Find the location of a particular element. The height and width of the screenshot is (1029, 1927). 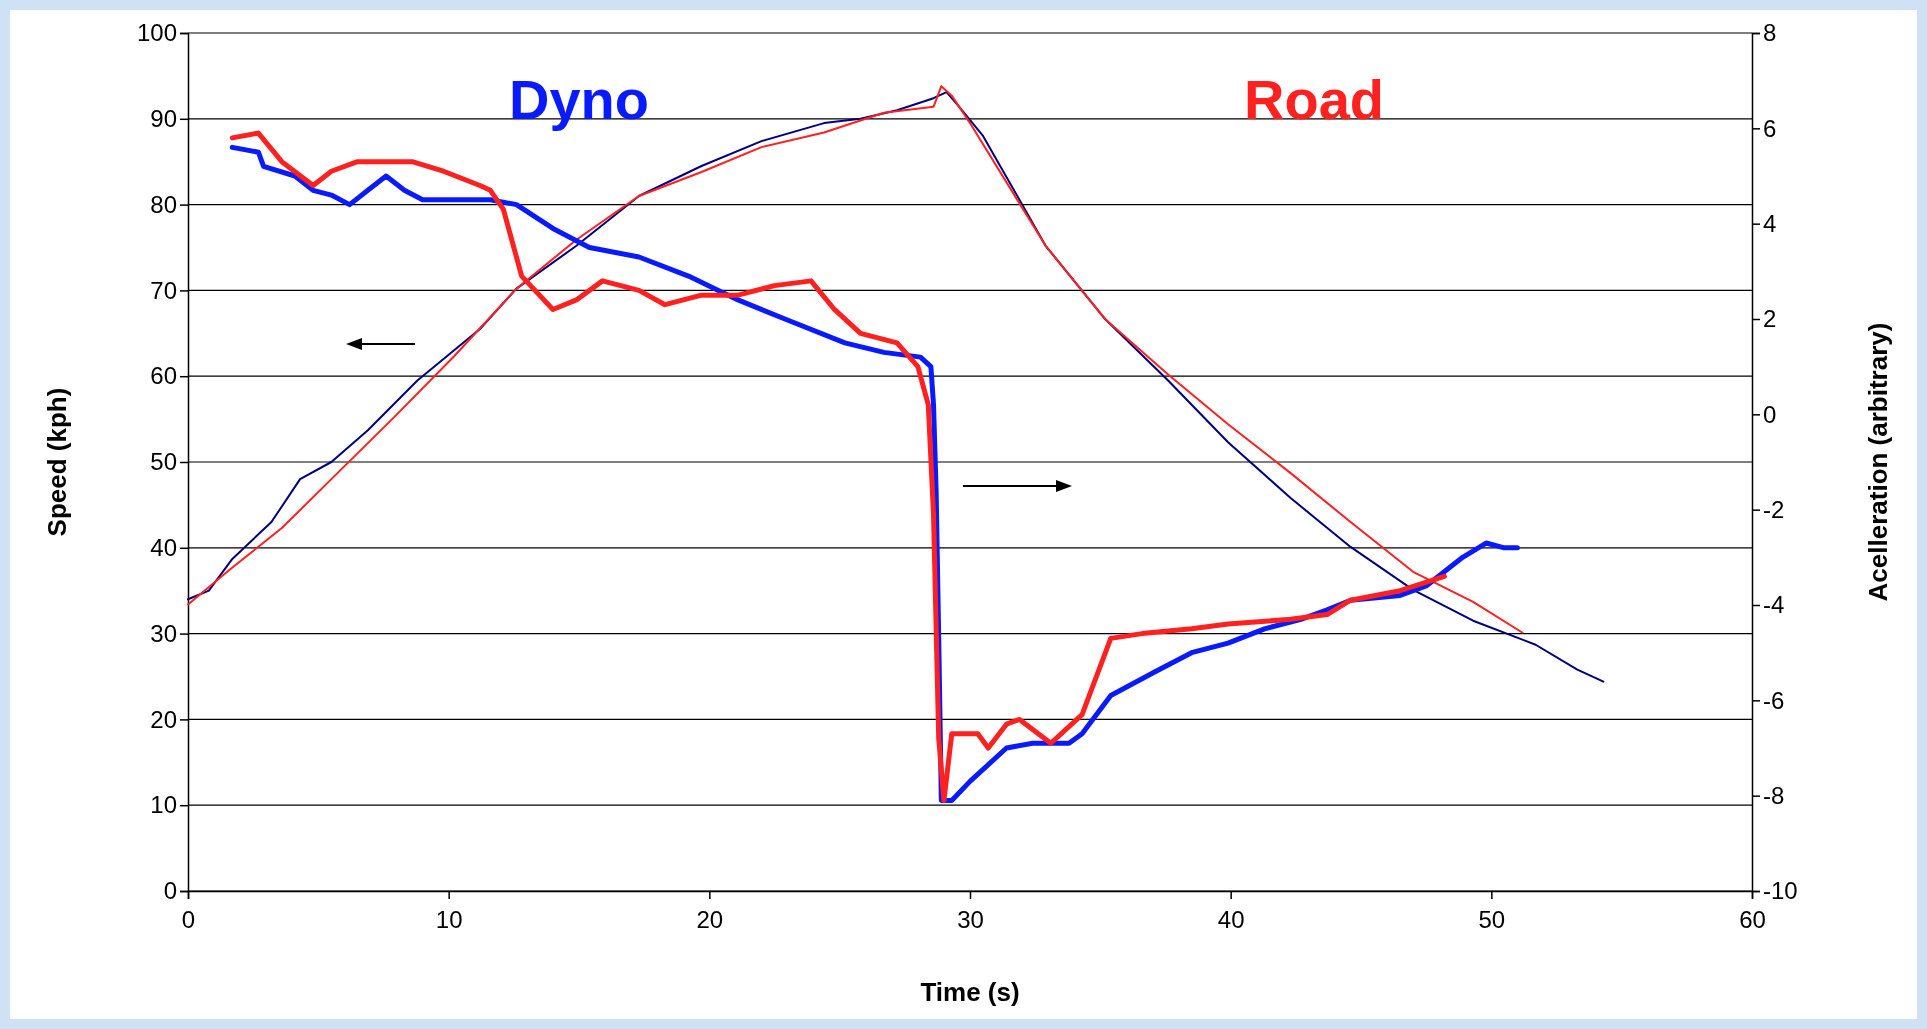

y-tick-label: 20 is located at coordinates (163, 719).